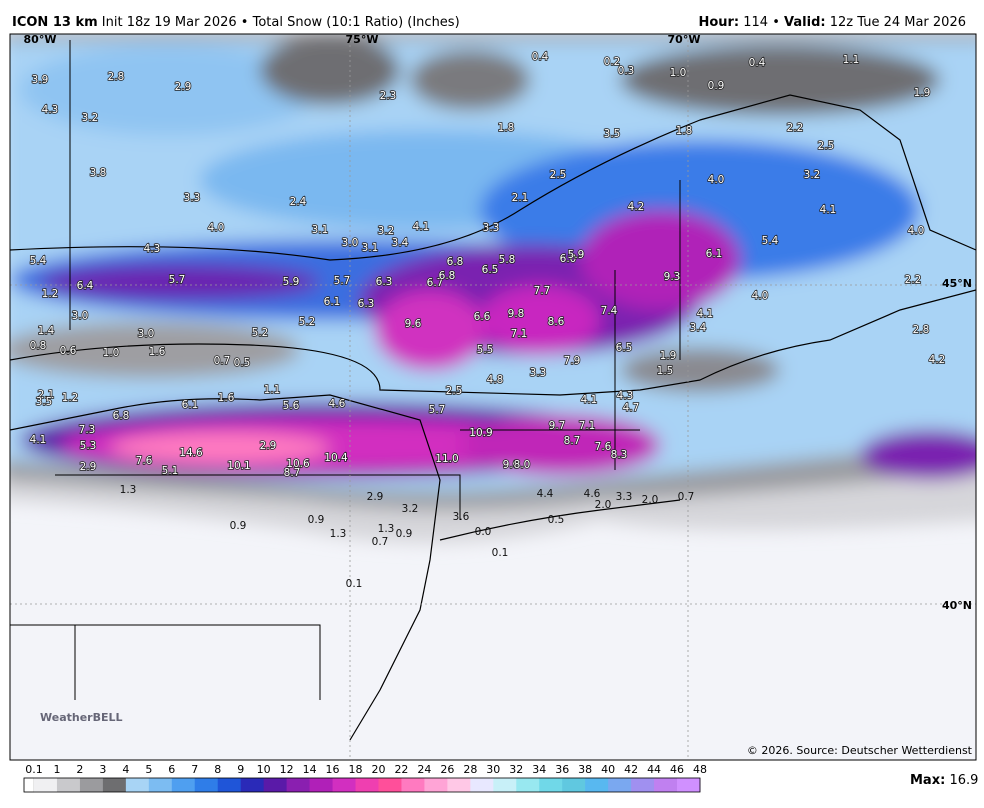  Describe the element at coordinates (169, 22) in the screenshot. I see `init: Init 18z 19 Mar 2026` at that location.